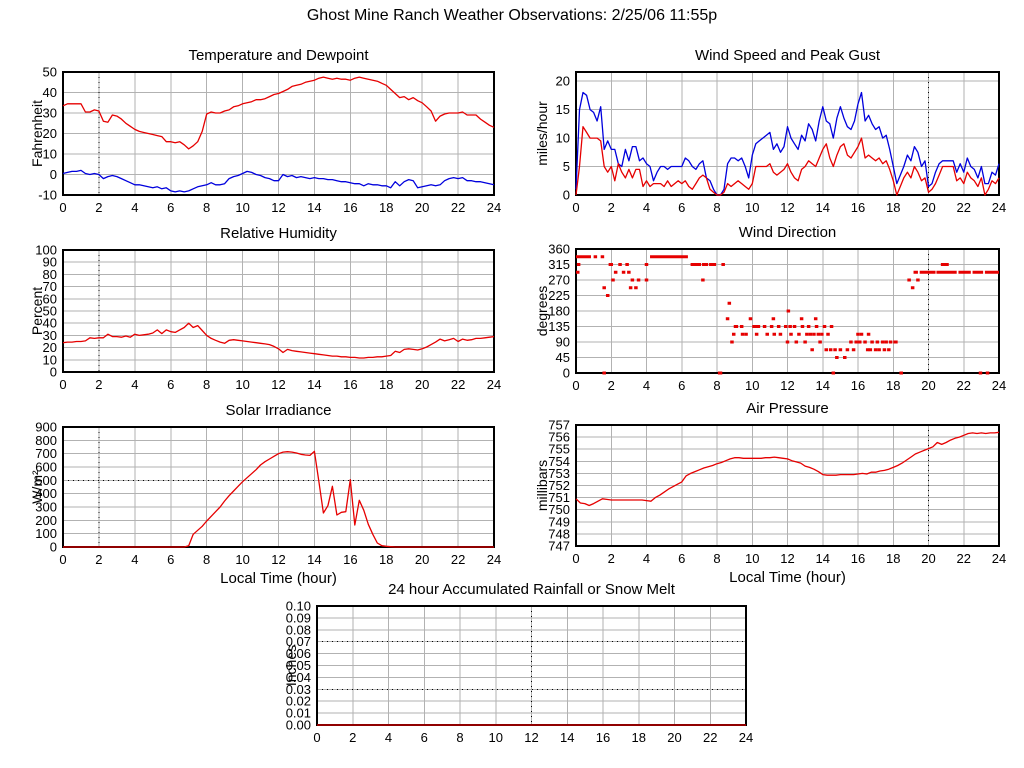  I want to click on y-tick-label: 0.00, so click(298, 725).